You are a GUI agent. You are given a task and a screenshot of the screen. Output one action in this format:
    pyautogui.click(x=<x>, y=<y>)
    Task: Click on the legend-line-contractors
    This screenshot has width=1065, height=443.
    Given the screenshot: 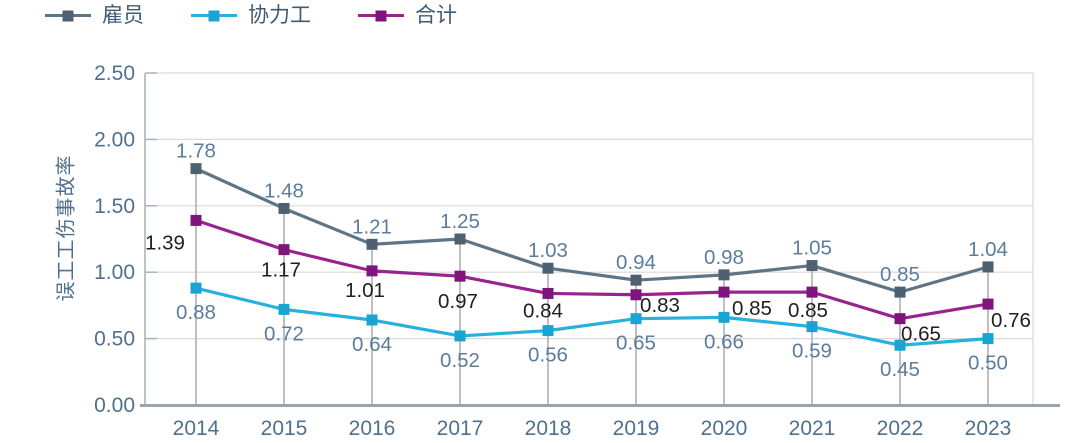 What is the action you would take?
    pyautogui.click(x=214, y=15)
    